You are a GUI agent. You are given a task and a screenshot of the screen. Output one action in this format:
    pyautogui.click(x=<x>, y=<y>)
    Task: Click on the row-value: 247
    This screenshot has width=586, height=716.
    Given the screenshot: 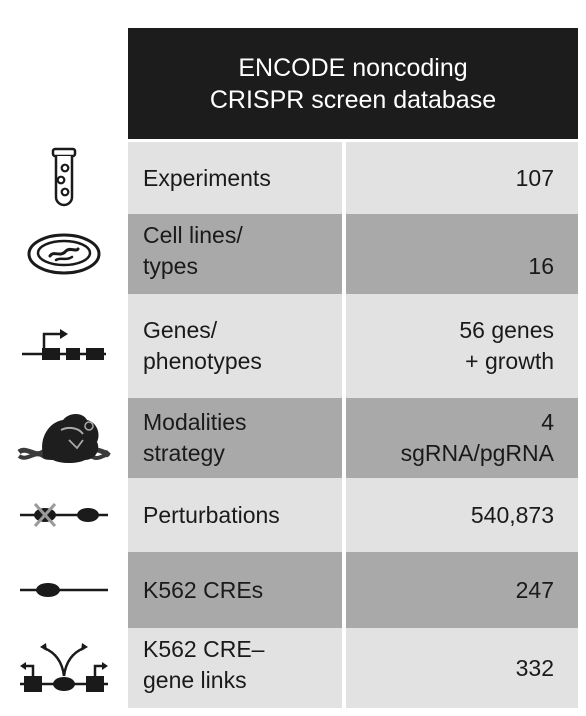 What is the action you would take?
    pyautogui.click(x=462, y=590)
    